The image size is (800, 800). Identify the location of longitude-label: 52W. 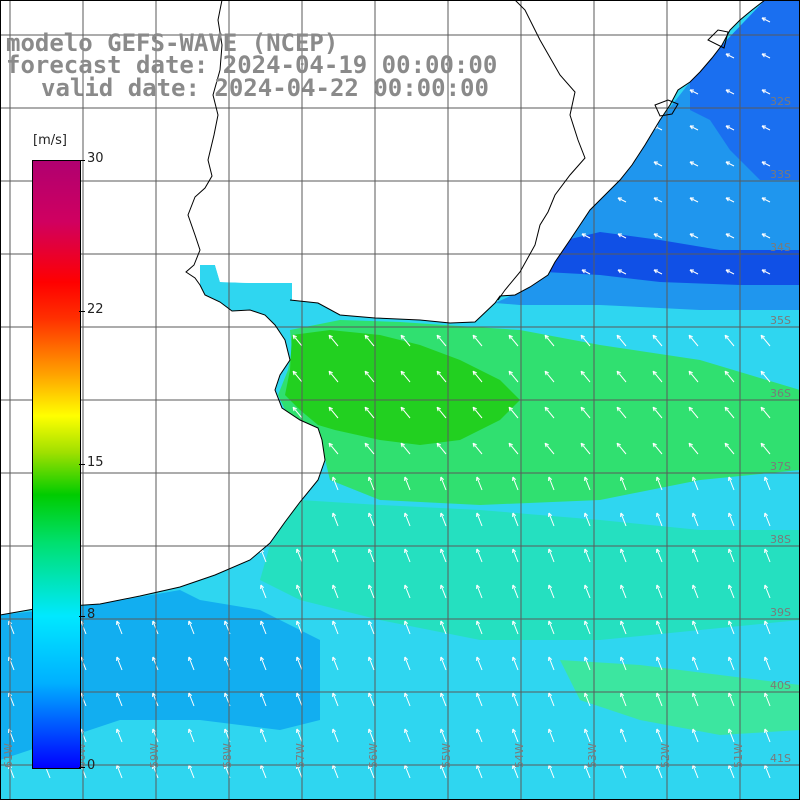
(665, 755).